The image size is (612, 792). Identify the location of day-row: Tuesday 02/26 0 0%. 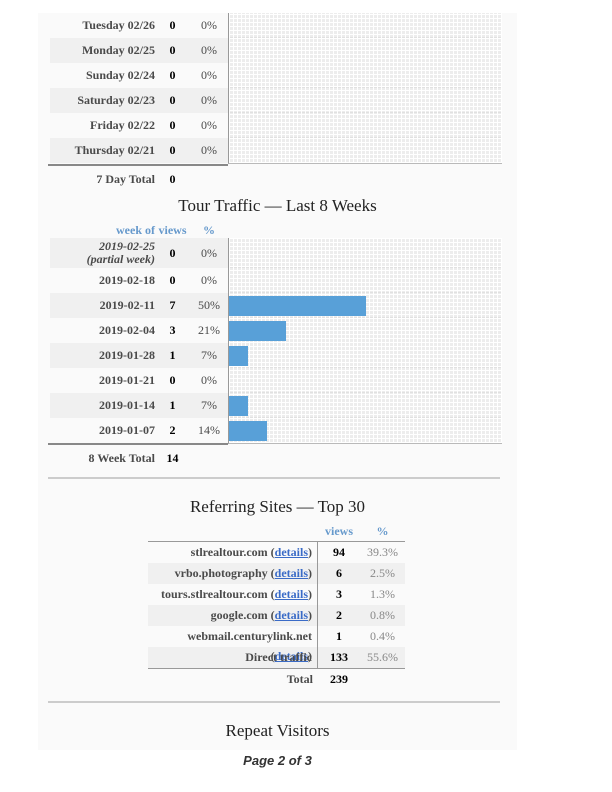
(139, 25).